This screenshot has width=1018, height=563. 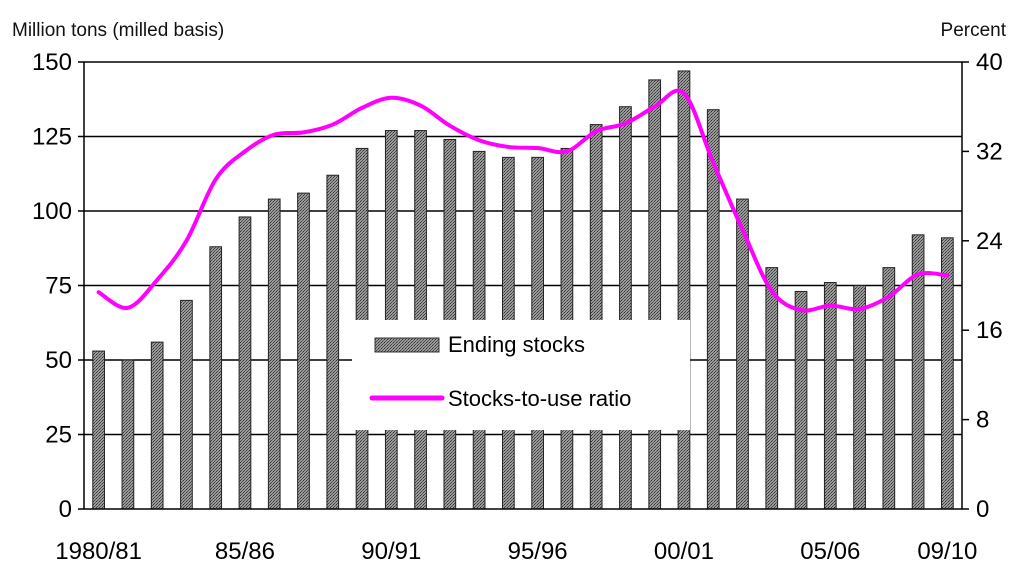 I want to click on left-tick-label: 75, so click(x=58, y=286).